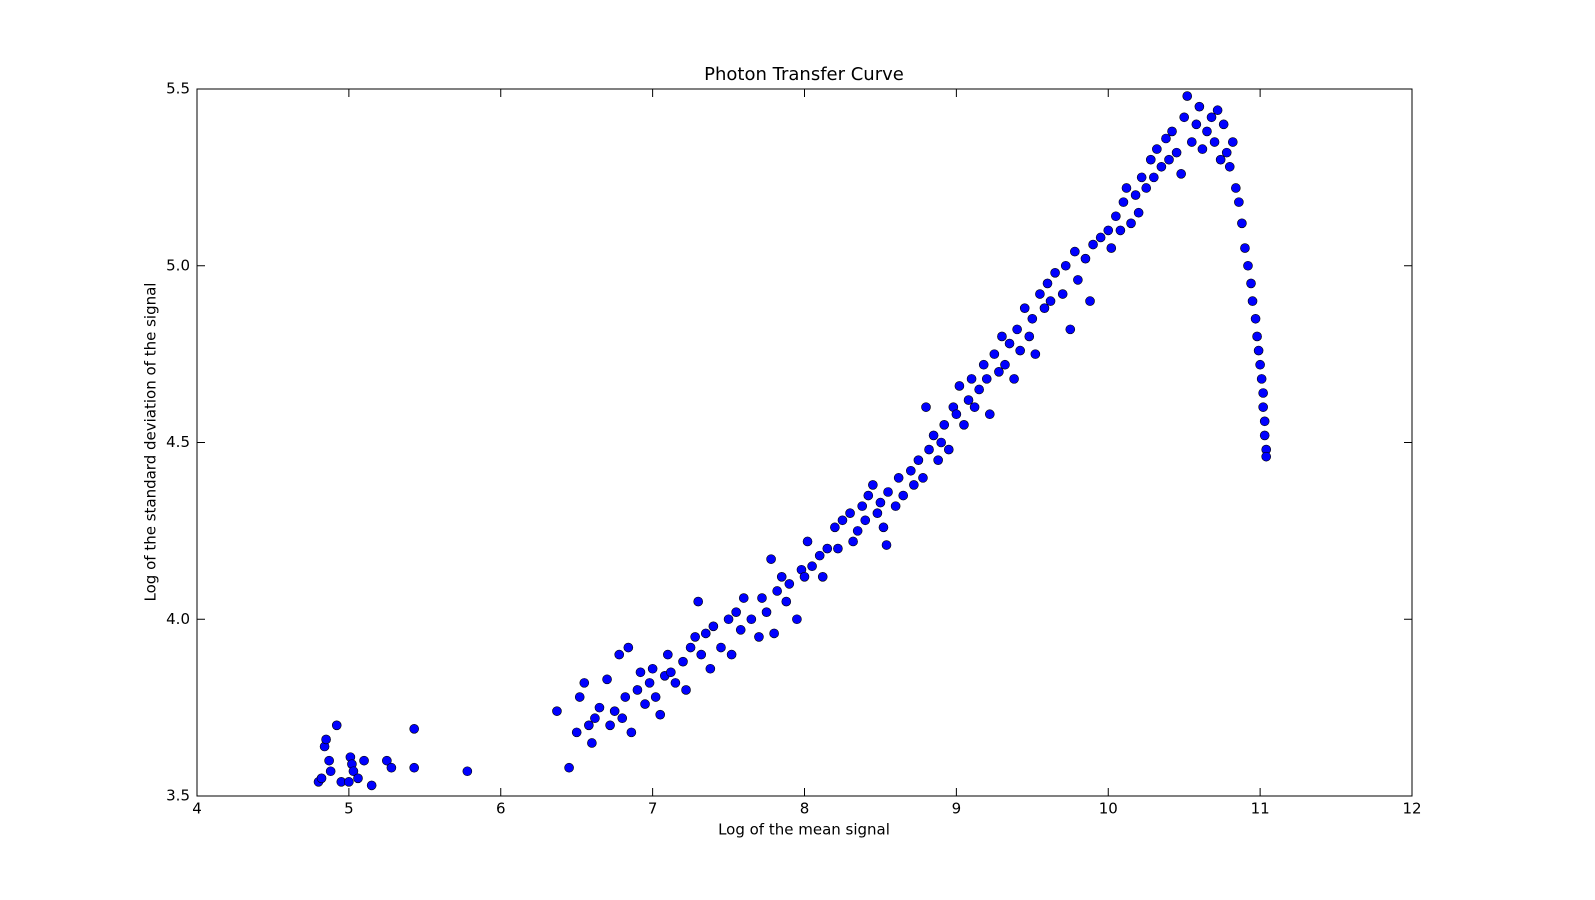 The width and height of the screenshot is (1595, 900). I want to click on y-tick-label: 4.0, so click(178, 619).